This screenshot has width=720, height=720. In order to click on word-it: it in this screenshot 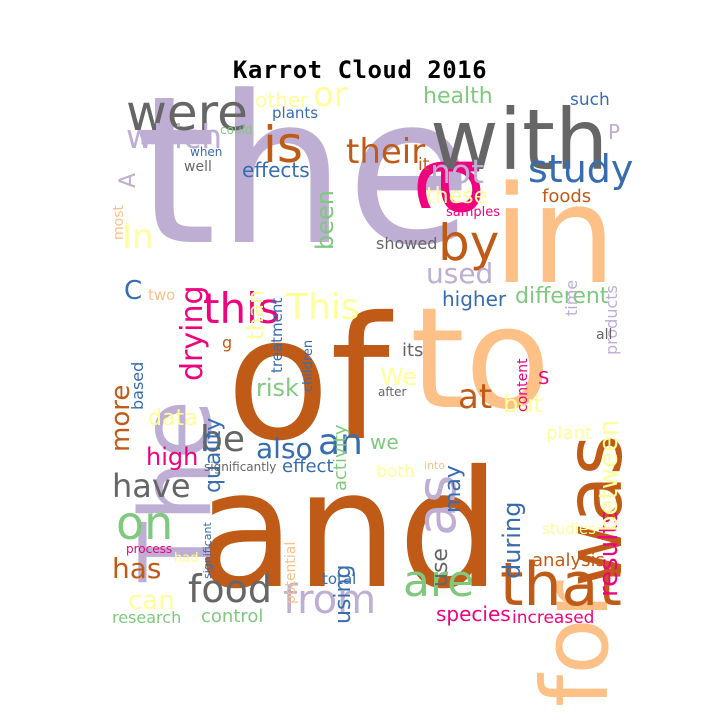, I will do `click(424, 165)`.